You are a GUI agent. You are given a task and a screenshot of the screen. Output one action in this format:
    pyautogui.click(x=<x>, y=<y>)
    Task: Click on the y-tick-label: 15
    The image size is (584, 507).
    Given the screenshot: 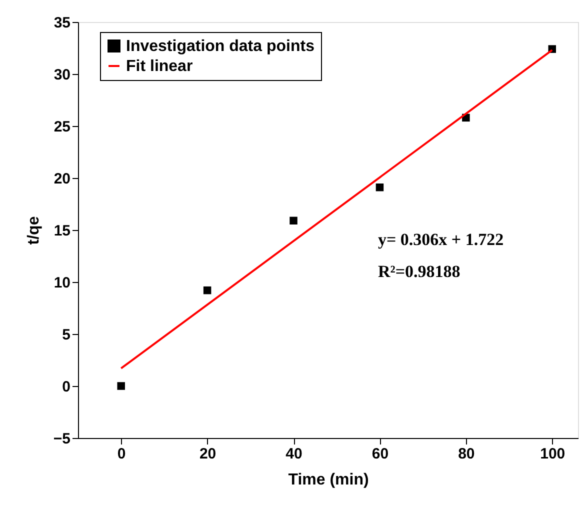 What is the action you would take?
    pyautogui.click(x=62, y=231)
    